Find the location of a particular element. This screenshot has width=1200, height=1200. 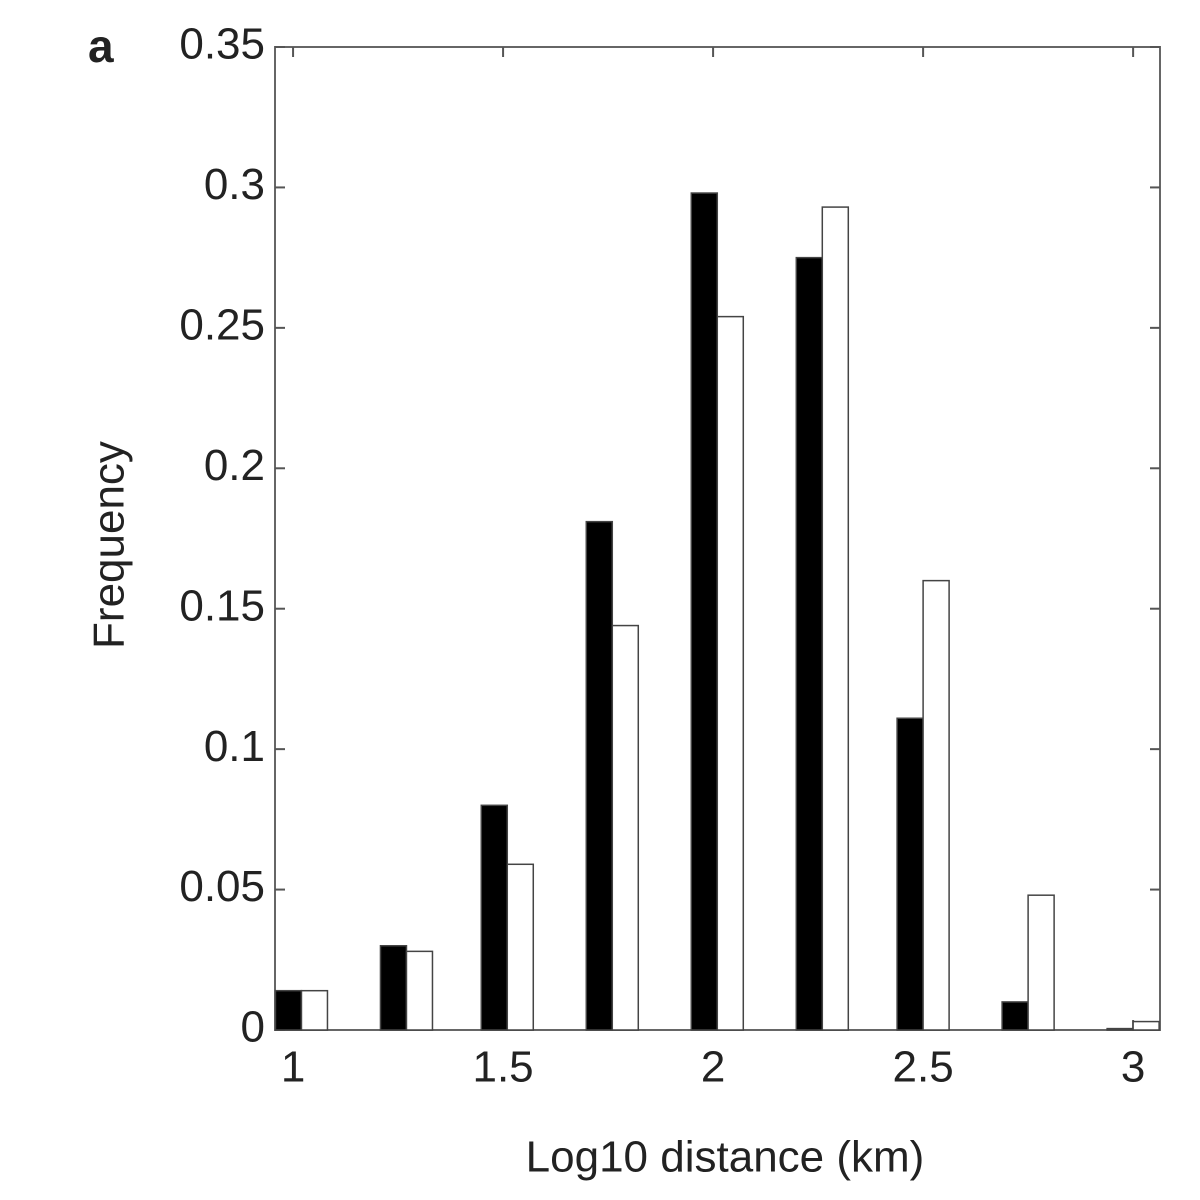

y-tick-label: 0.25 is located at coordinates (222, 324).